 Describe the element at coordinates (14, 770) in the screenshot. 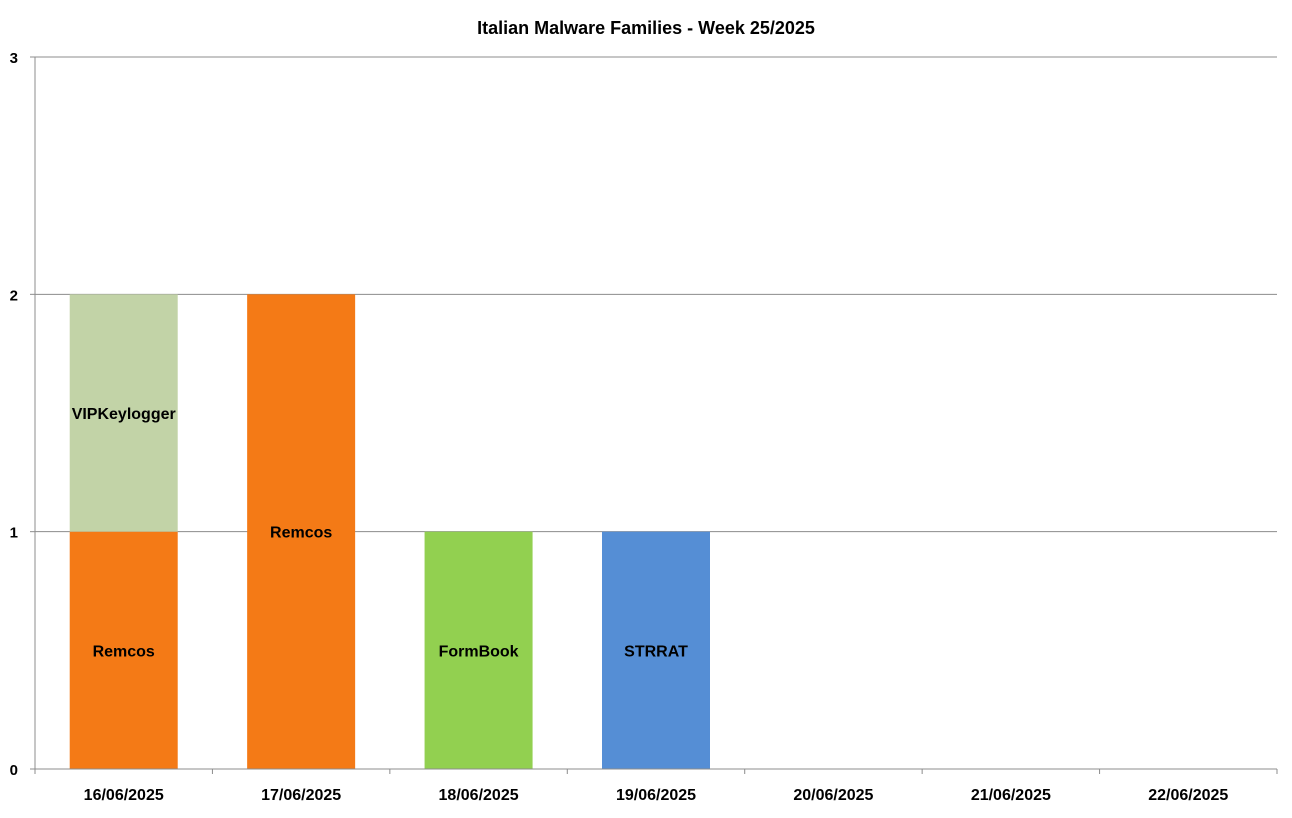

I see `y-tick-label: 0` at that location.